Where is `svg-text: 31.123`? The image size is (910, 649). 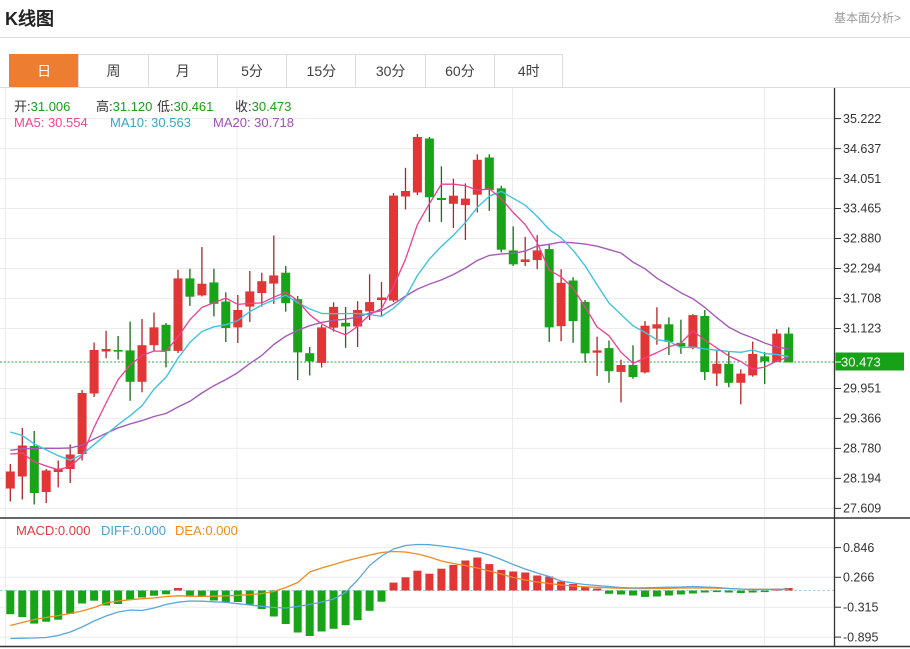
svg-text: 31.123 is located at coordinates (862, 329).